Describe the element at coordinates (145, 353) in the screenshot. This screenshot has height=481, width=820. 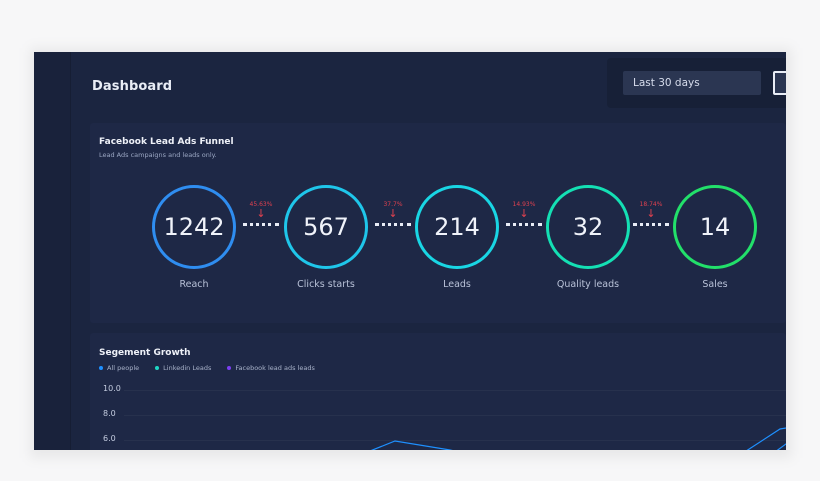
I see `growth-title: Segement Growth` at that location.